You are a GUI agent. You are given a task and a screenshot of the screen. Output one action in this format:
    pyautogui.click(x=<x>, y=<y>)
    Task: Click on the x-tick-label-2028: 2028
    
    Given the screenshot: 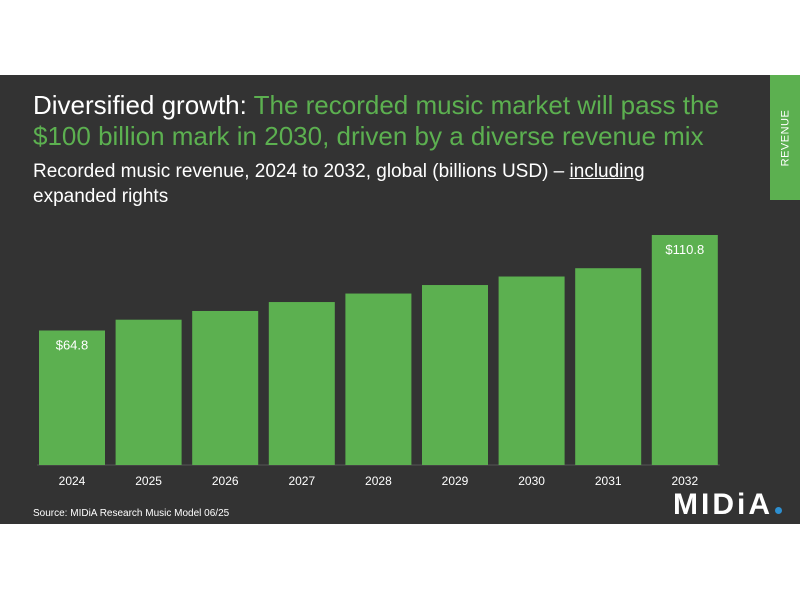 What is the action you would take?
    pyautogui.click(x=378, y=481)
    